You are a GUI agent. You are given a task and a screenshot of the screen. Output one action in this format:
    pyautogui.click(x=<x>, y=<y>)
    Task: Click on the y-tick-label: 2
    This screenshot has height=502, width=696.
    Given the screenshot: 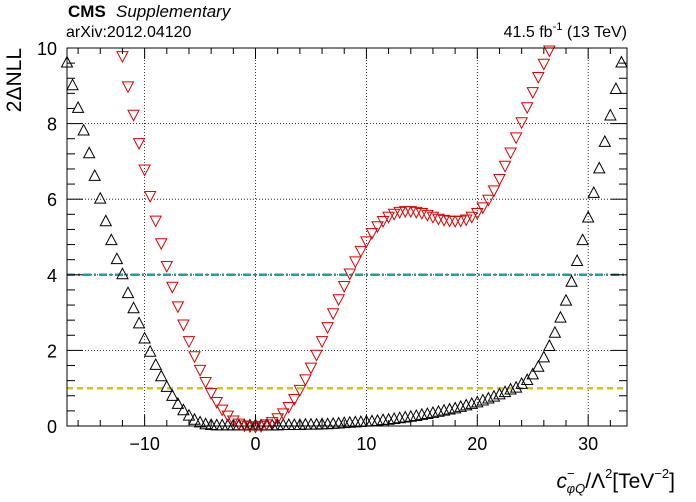 What is the action you would take?
    pyautogui.click(x=52, y=351)
    